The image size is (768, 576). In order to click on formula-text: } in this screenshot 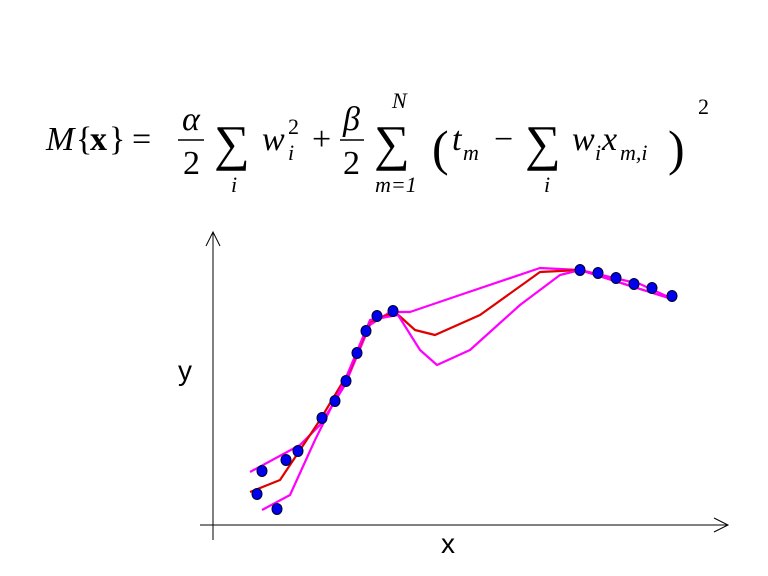, I will do `click(117, 139)`.